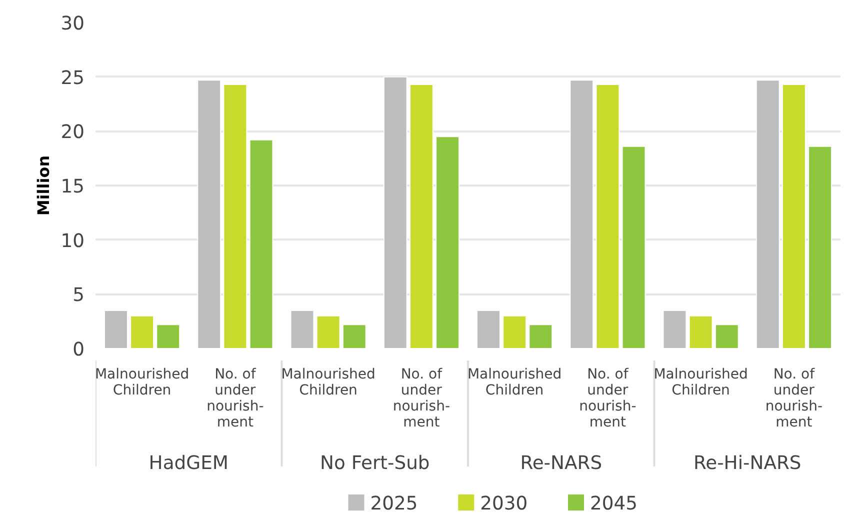  Describe the element at coordinates (72, 24) in the screenshot. I see `y-tick-label: 30` at that location.